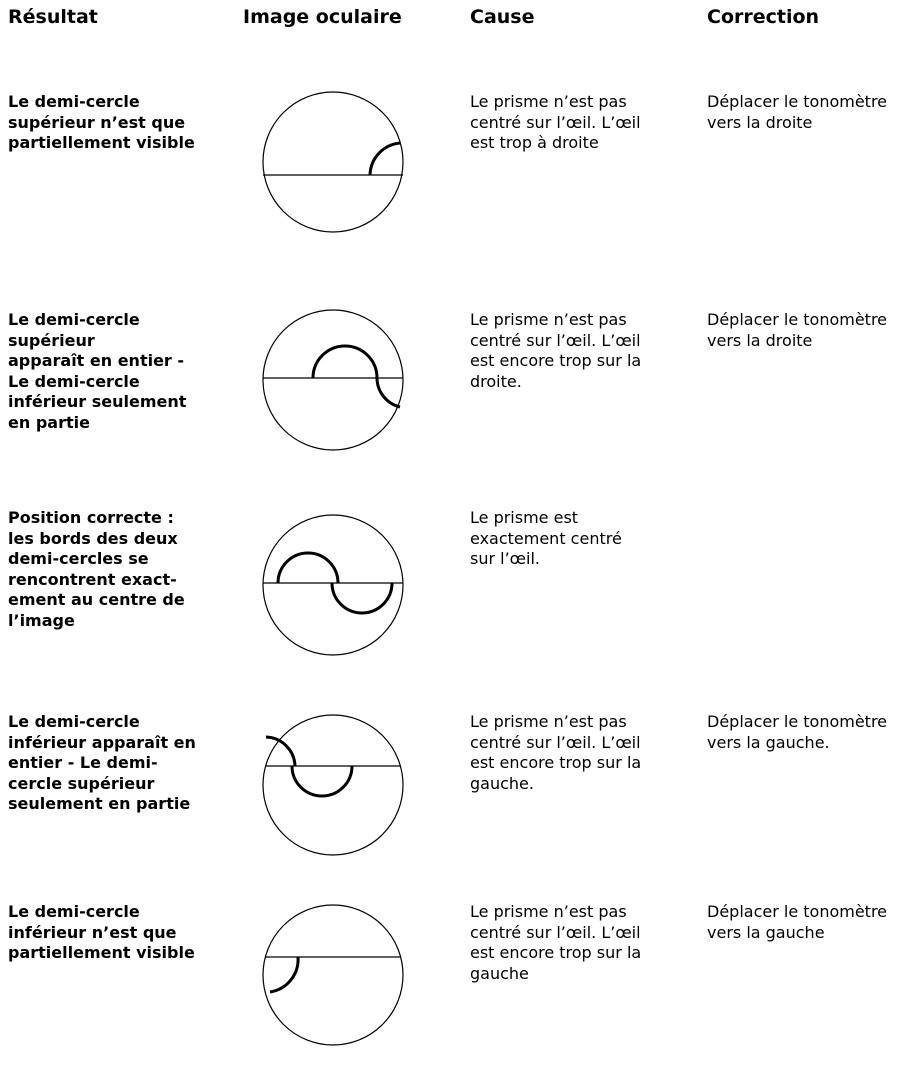  What do you see at coordinates (763, 17) in the screenshot?
I see `column-header: Correction` at bounding box center [763, 17].